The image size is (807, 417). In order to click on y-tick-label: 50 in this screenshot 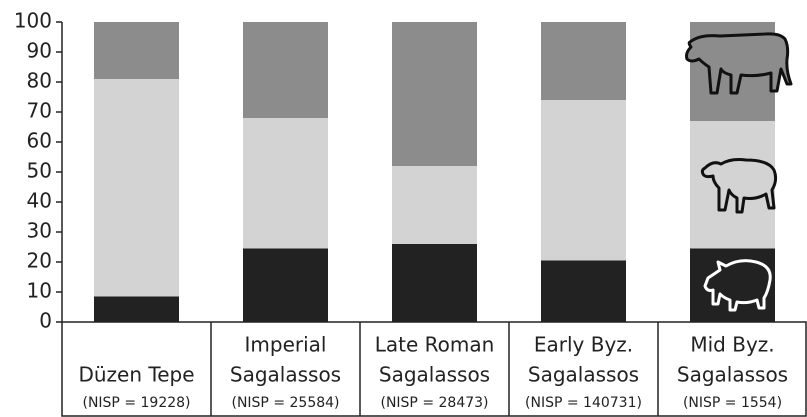, I will do `click(39, 171)`.